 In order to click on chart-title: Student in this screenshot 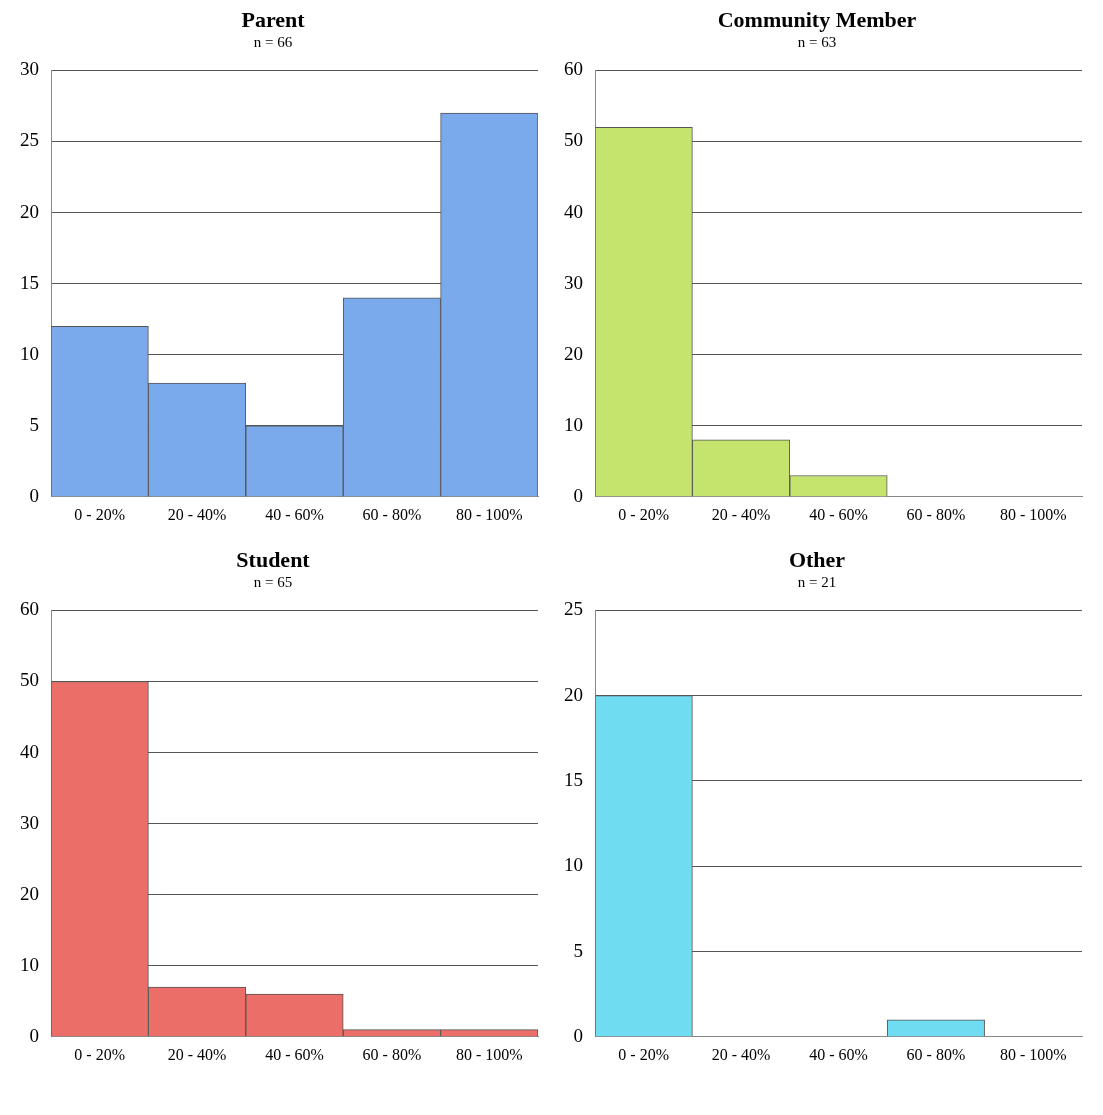, I will do `click(273, 559)`.